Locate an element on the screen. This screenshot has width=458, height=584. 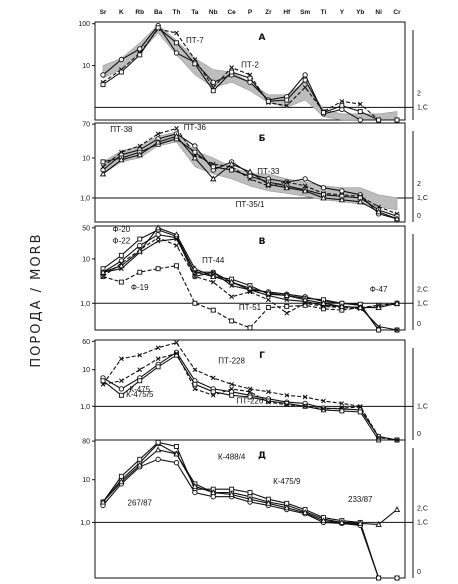
series-annotation: ПТ-38 is located at coordinates (121, 129).